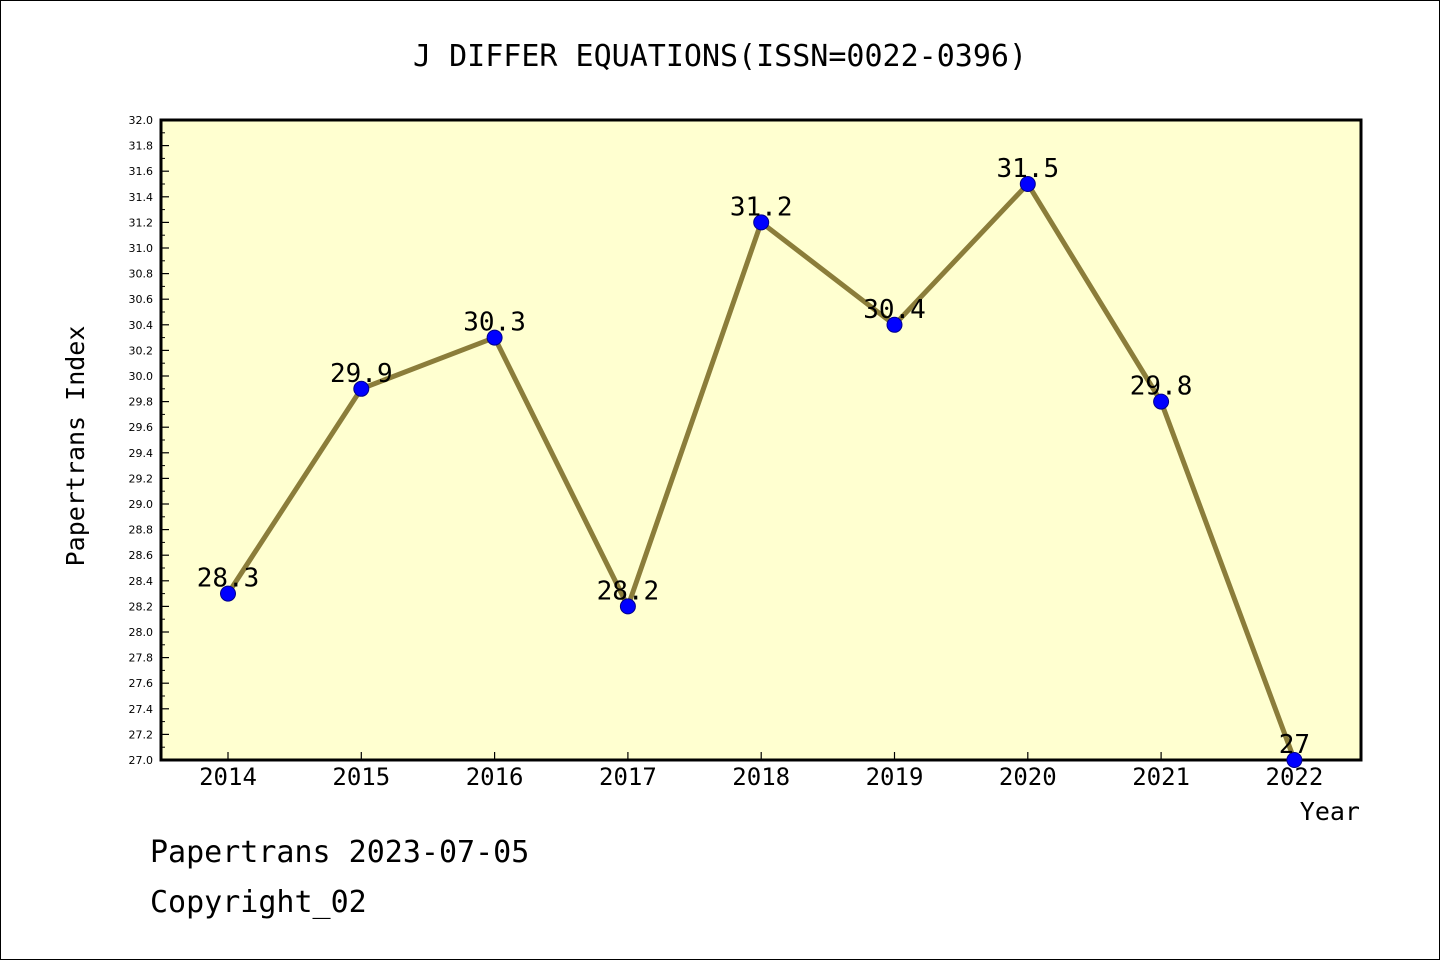  I want to click on y-tick-label: 30.8, so click(141, 274).